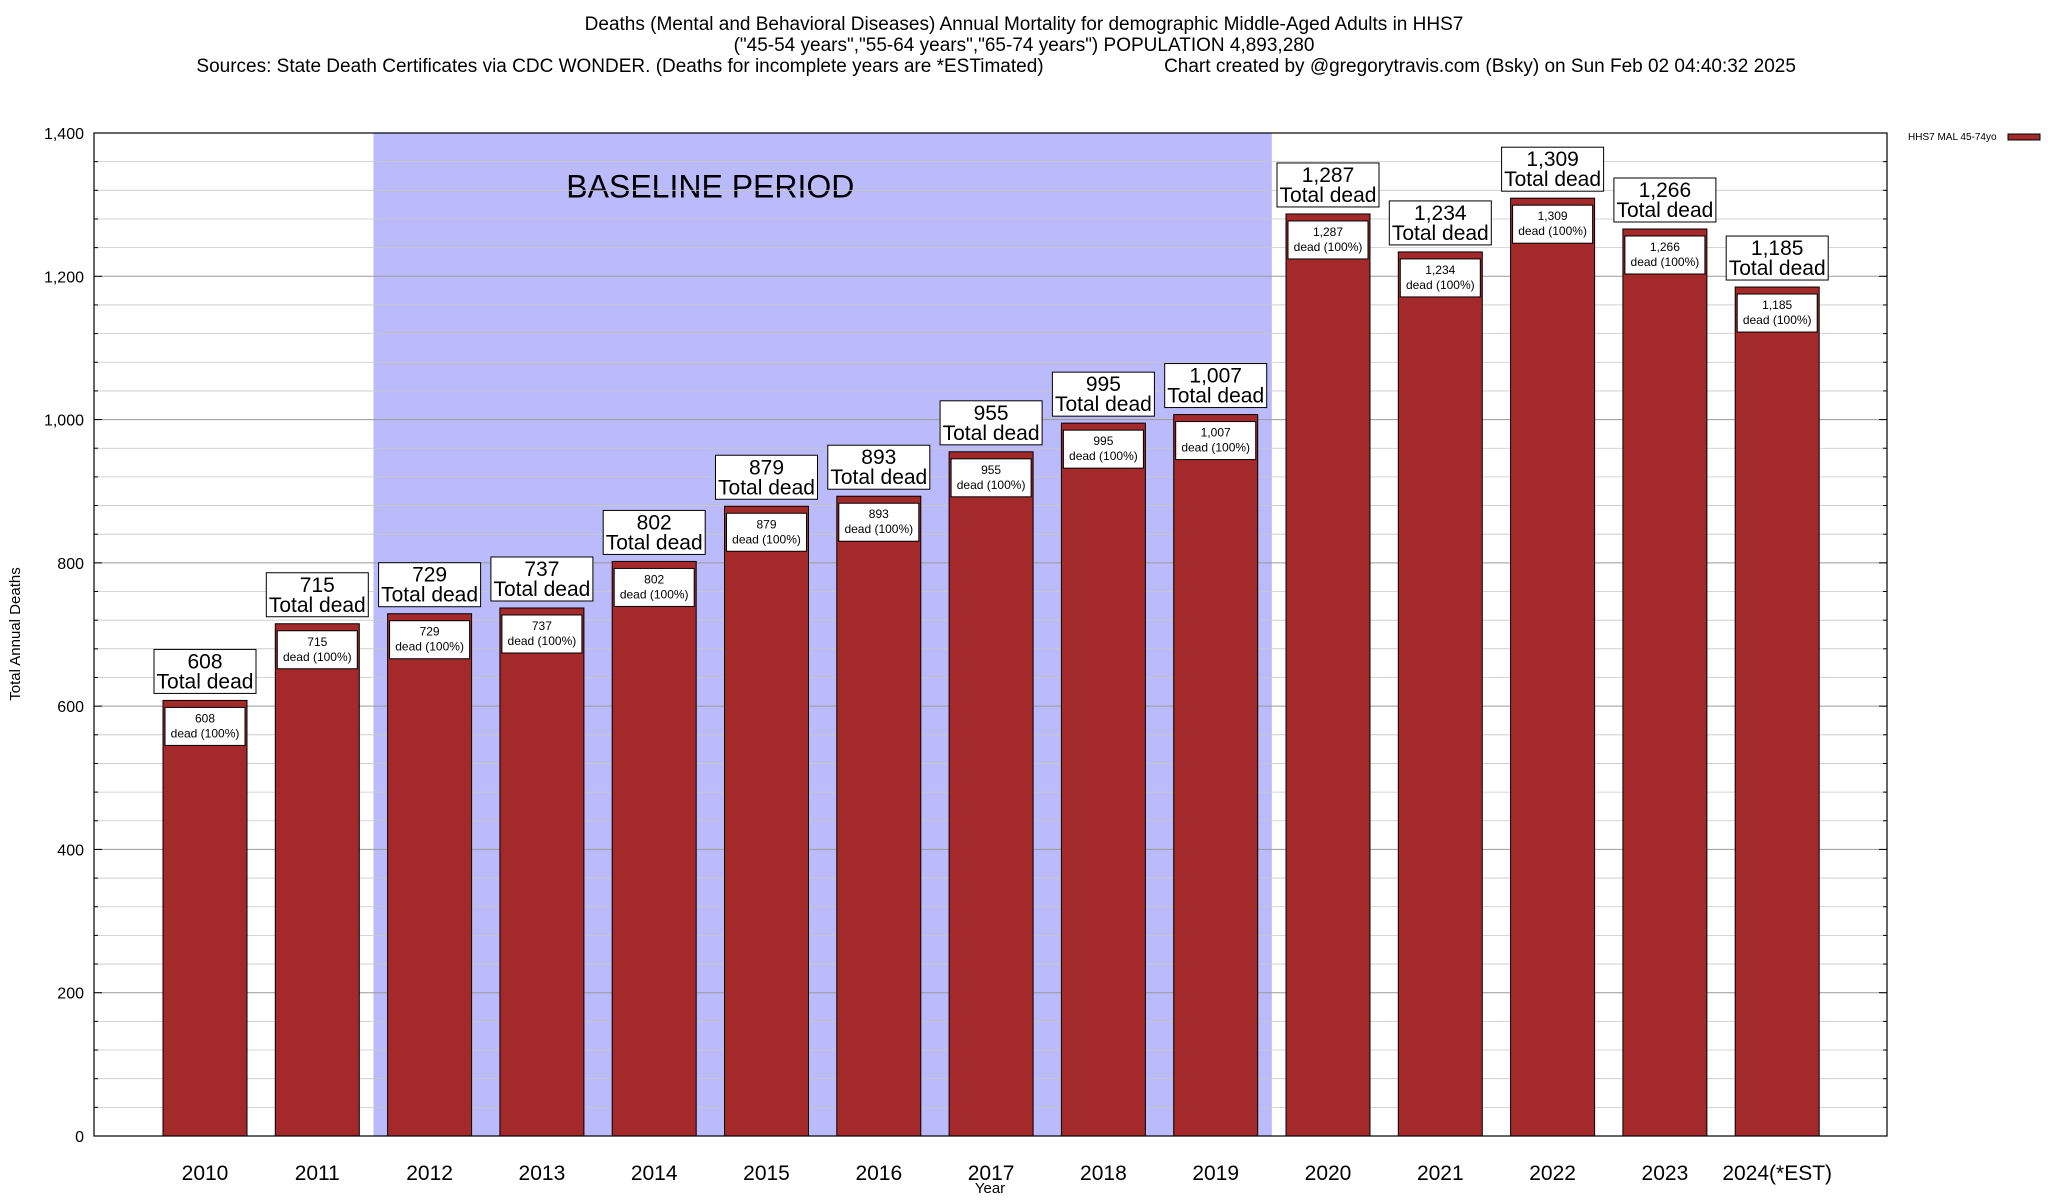  What do you see at coordinates (1440, 213) in the screenshot?
I see `bar-total-value: 1,234` at bounding box center [1440, 213].